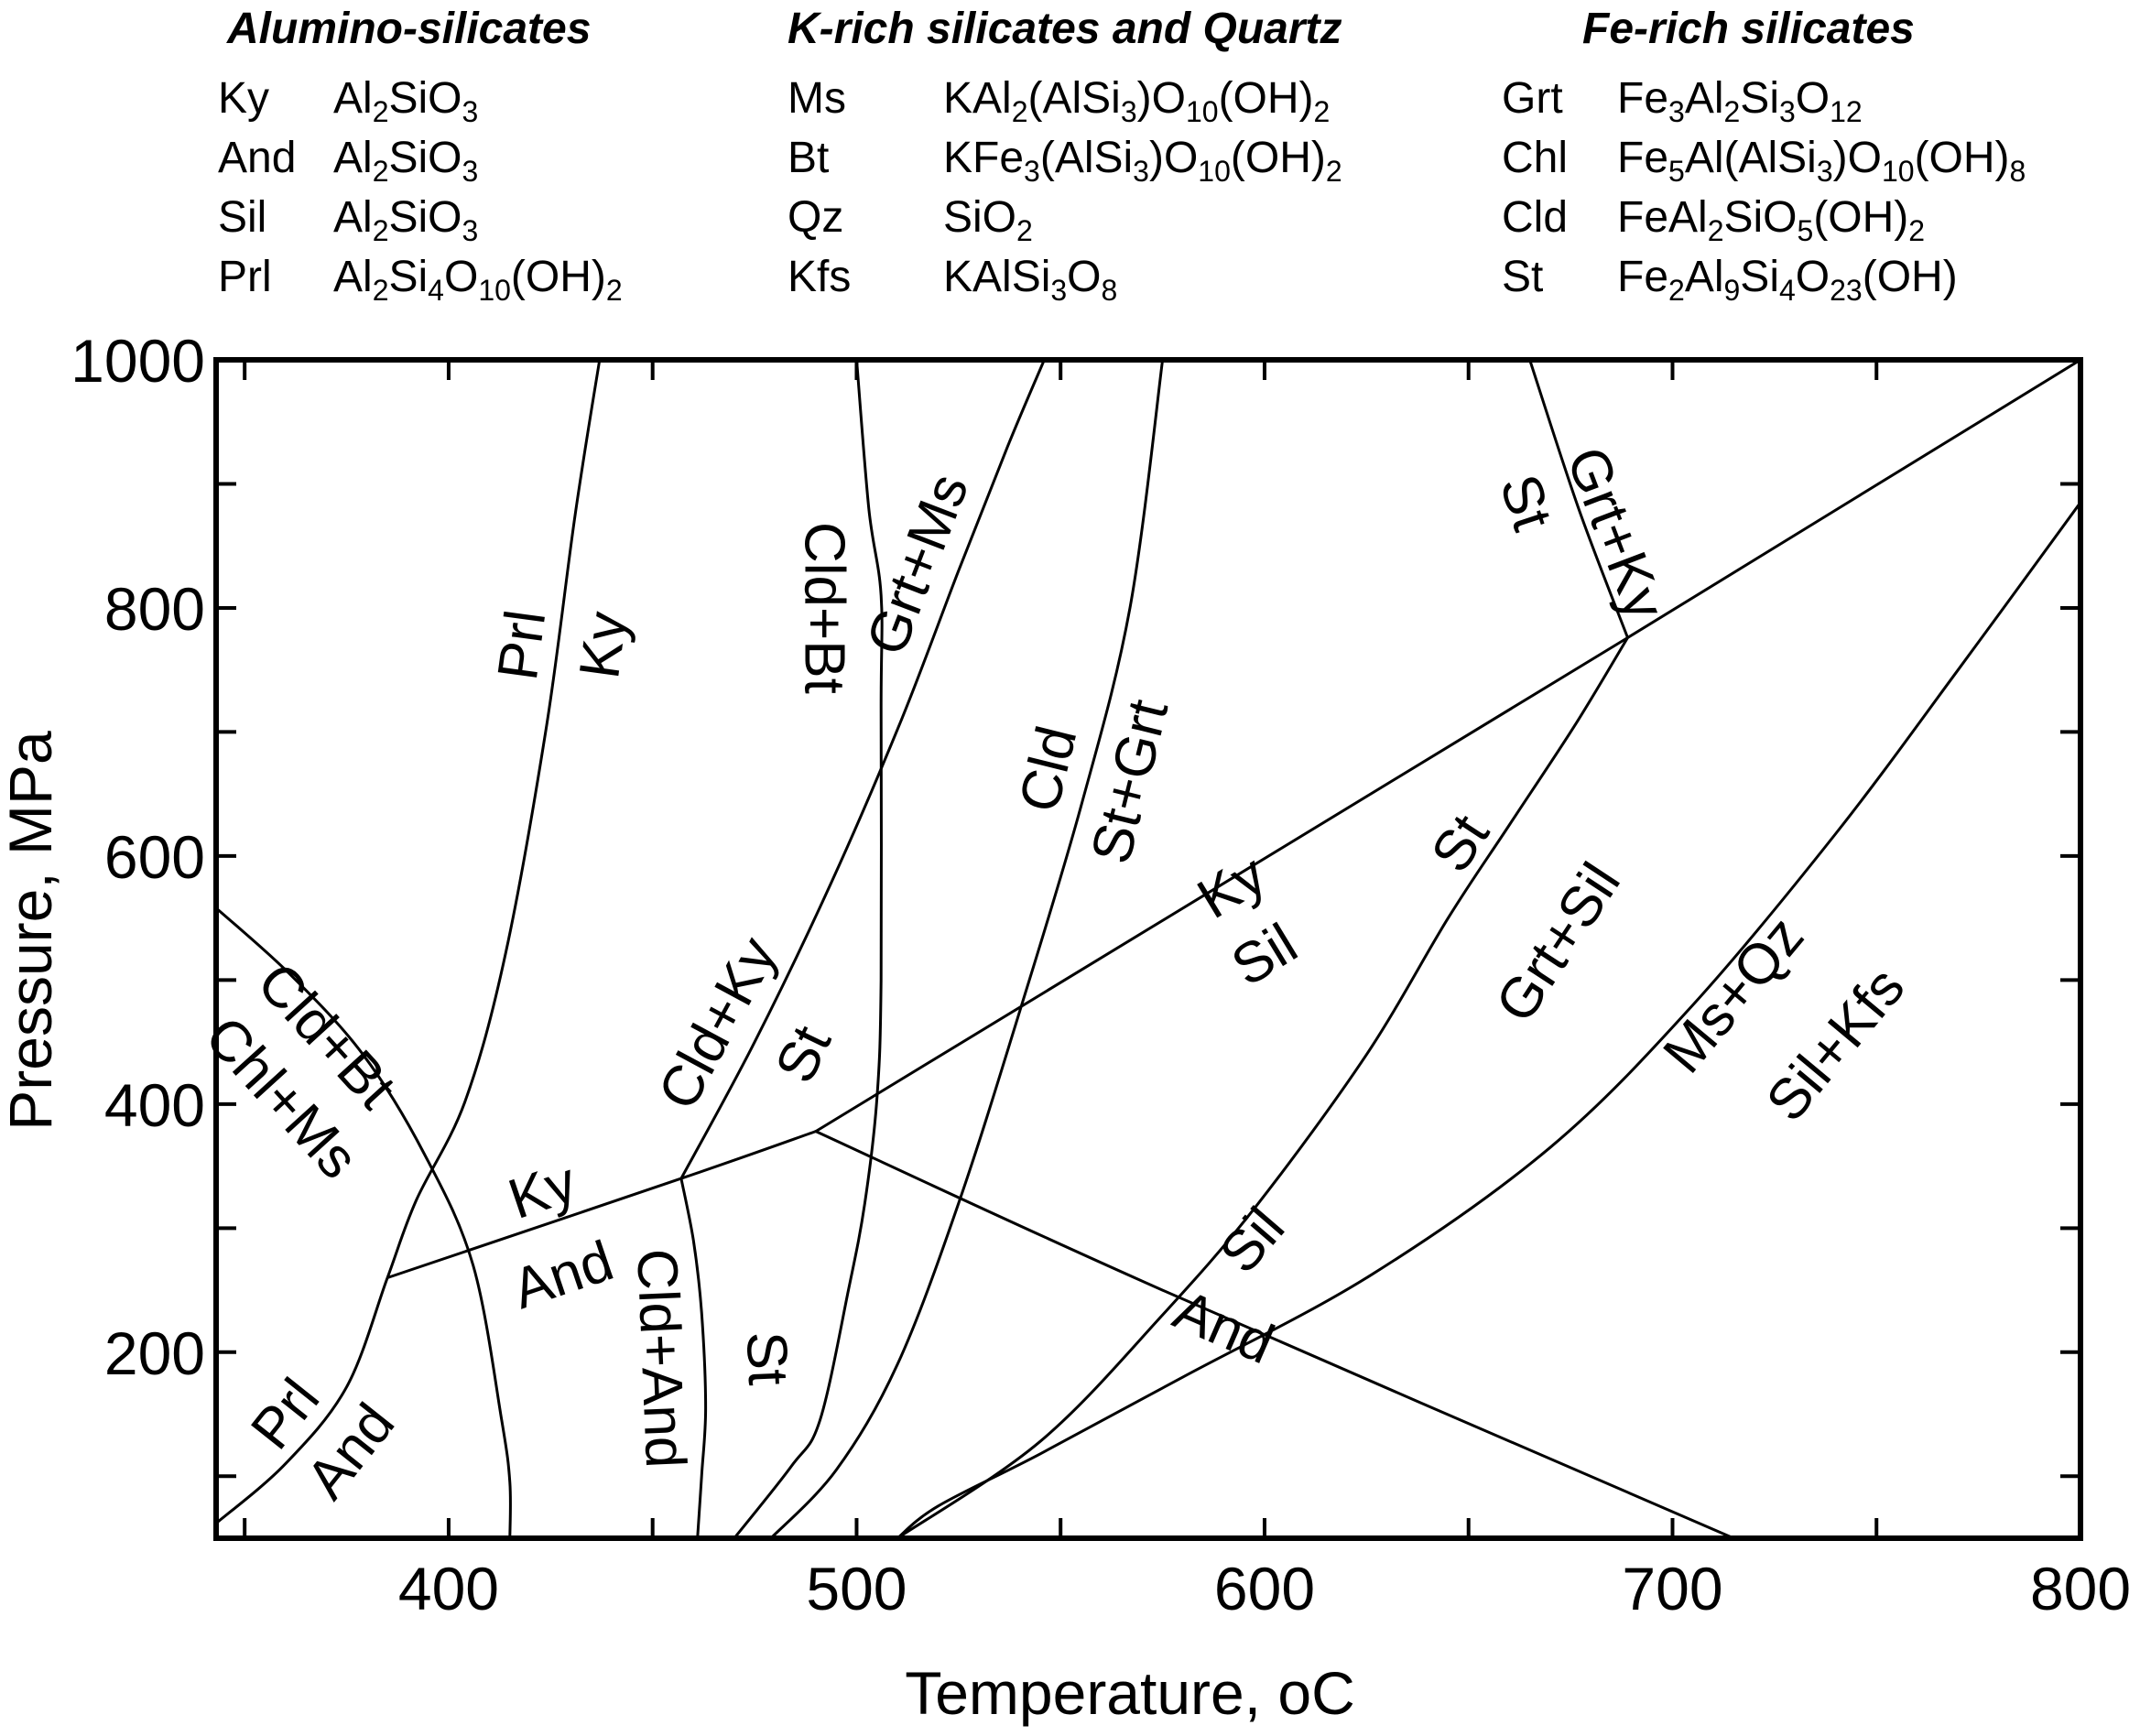 This screenshot has width=2140, height=1736. What do you see at coordinates (1749, 29) in the screenshot?
I see `legend-column-title: Fe-rich silicates` at bounding box center [1749, 29].